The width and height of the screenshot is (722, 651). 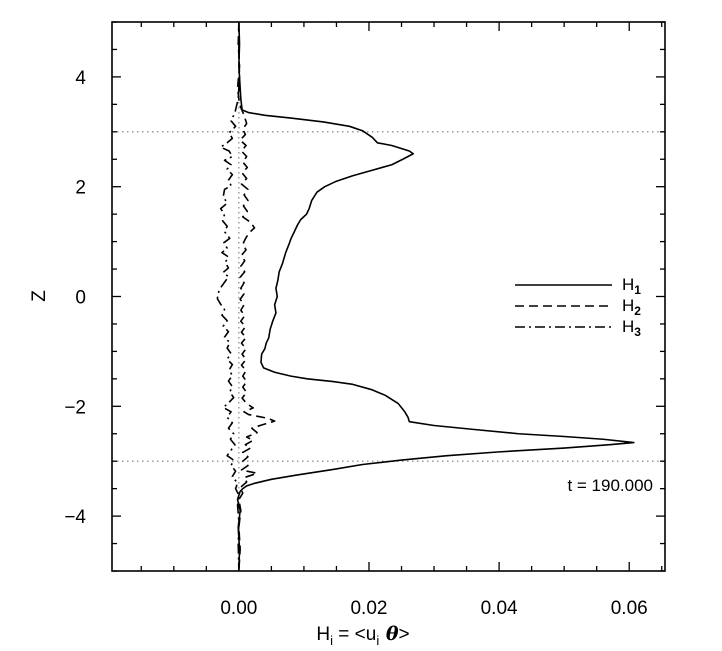 What do you see at coordinates (377, 640) in the screenshot?
I see `x-axis-title-sub2: i` at bounding box center [377, 640].